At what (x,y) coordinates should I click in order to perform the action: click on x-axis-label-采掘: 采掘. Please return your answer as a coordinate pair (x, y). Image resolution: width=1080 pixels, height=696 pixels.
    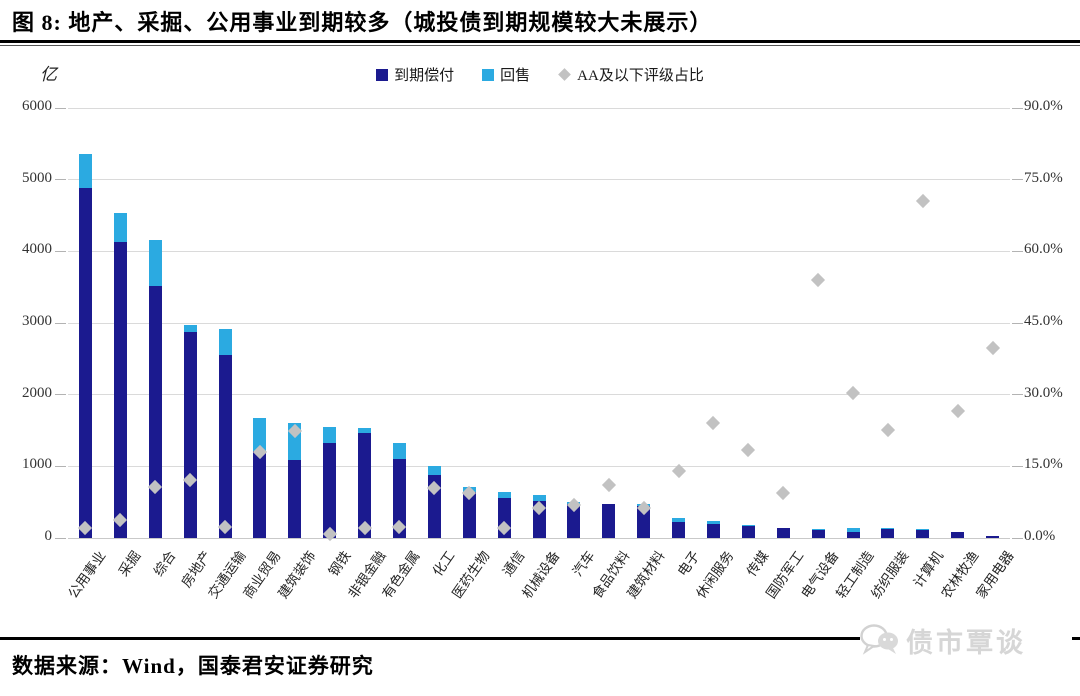
    Looking at the image, I should click on (130, 564).